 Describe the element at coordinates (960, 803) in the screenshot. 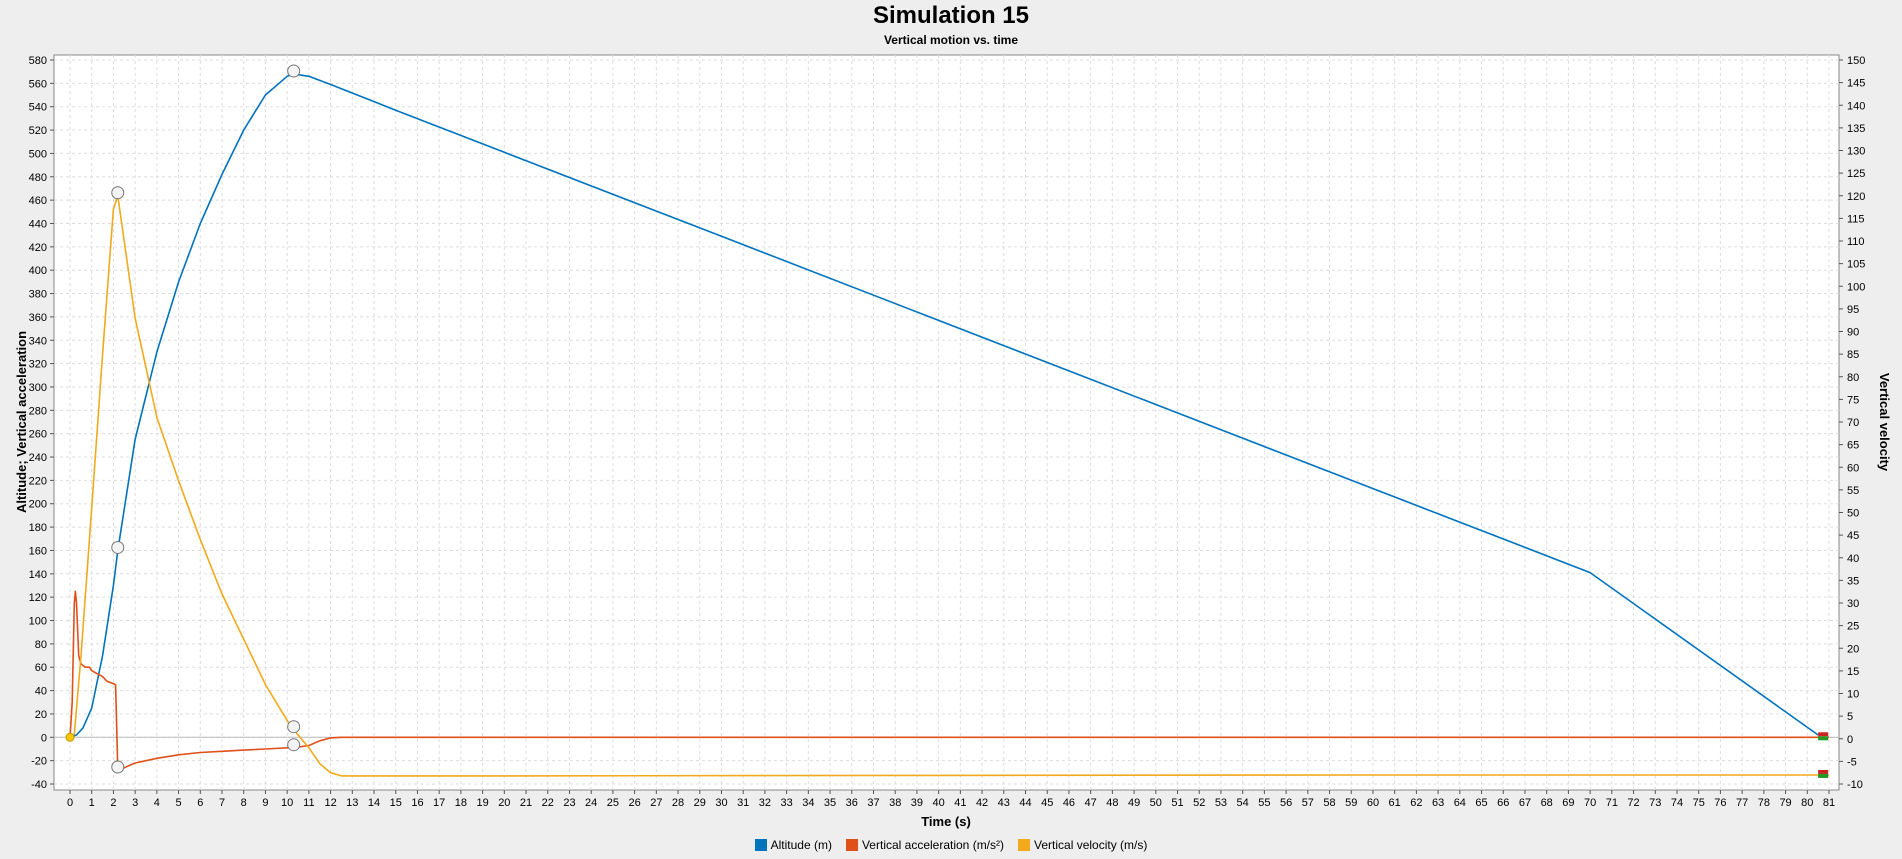

I see `x-tick-label: 41` at that location.